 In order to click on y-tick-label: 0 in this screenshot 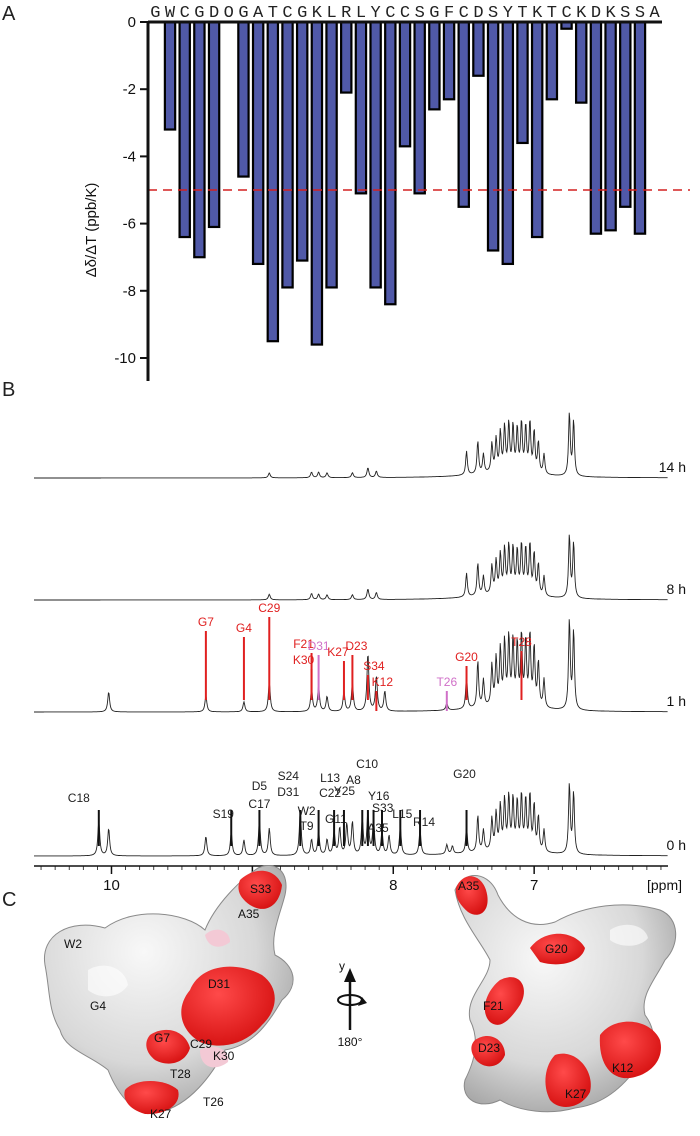, I will do `click(132, 22)`.